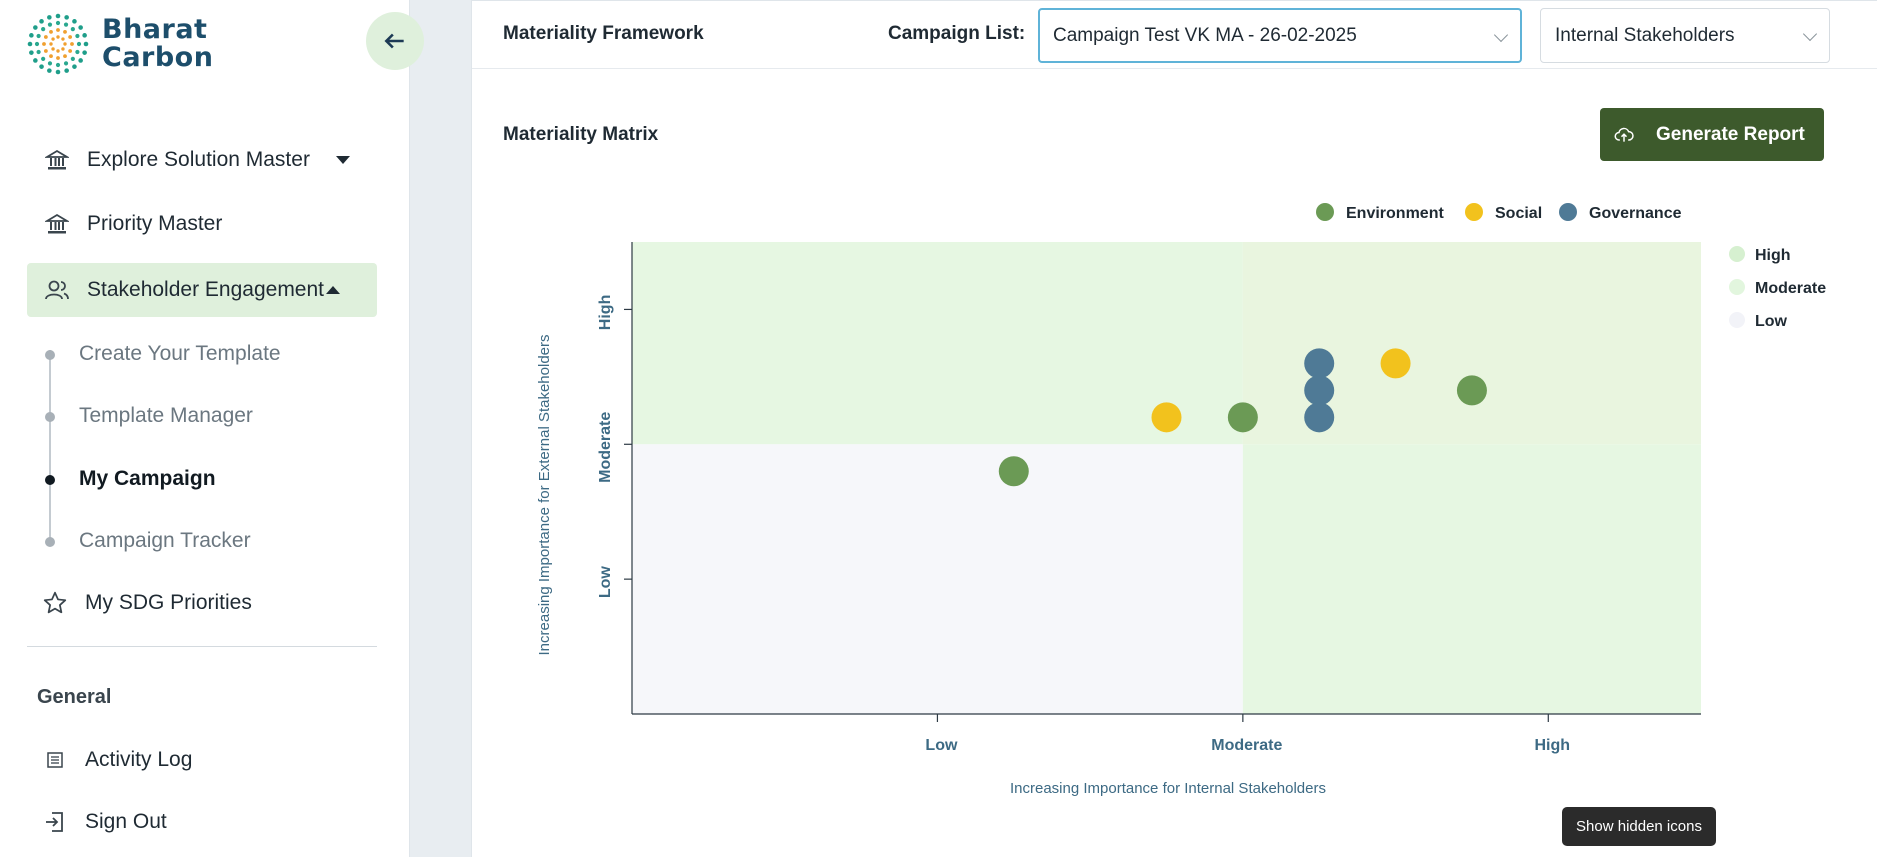 The width and height of the screenshot is (1877, 857). I want to click on nav-label: My SDG Priorities, so click(168, 602).